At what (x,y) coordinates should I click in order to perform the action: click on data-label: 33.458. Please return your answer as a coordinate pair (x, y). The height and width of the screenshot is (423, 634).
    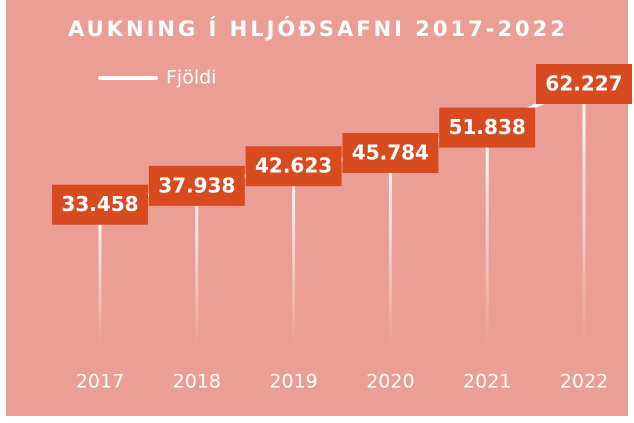
    Looking at the image, I should click on (99, 204).